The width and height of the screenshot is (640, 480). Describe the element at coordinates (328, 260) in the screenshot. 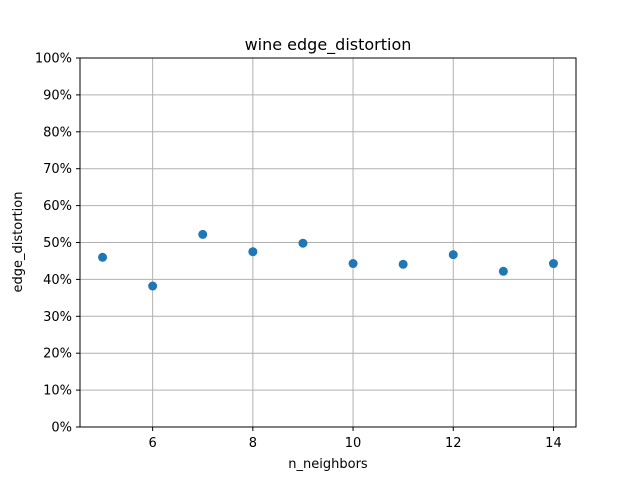

I see `point-layer` at that location.